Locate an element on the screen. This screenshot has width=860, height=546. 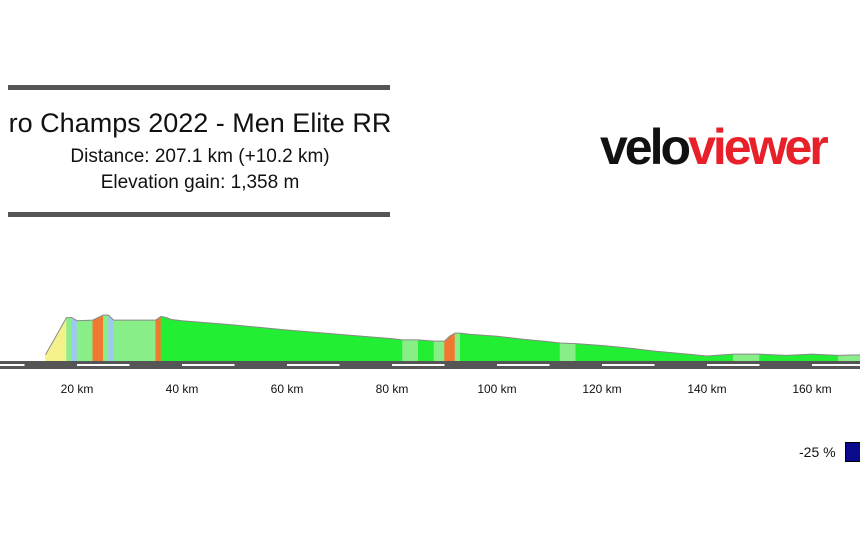
logo-part-viewer: viewer is located at coordinates (758, 147).